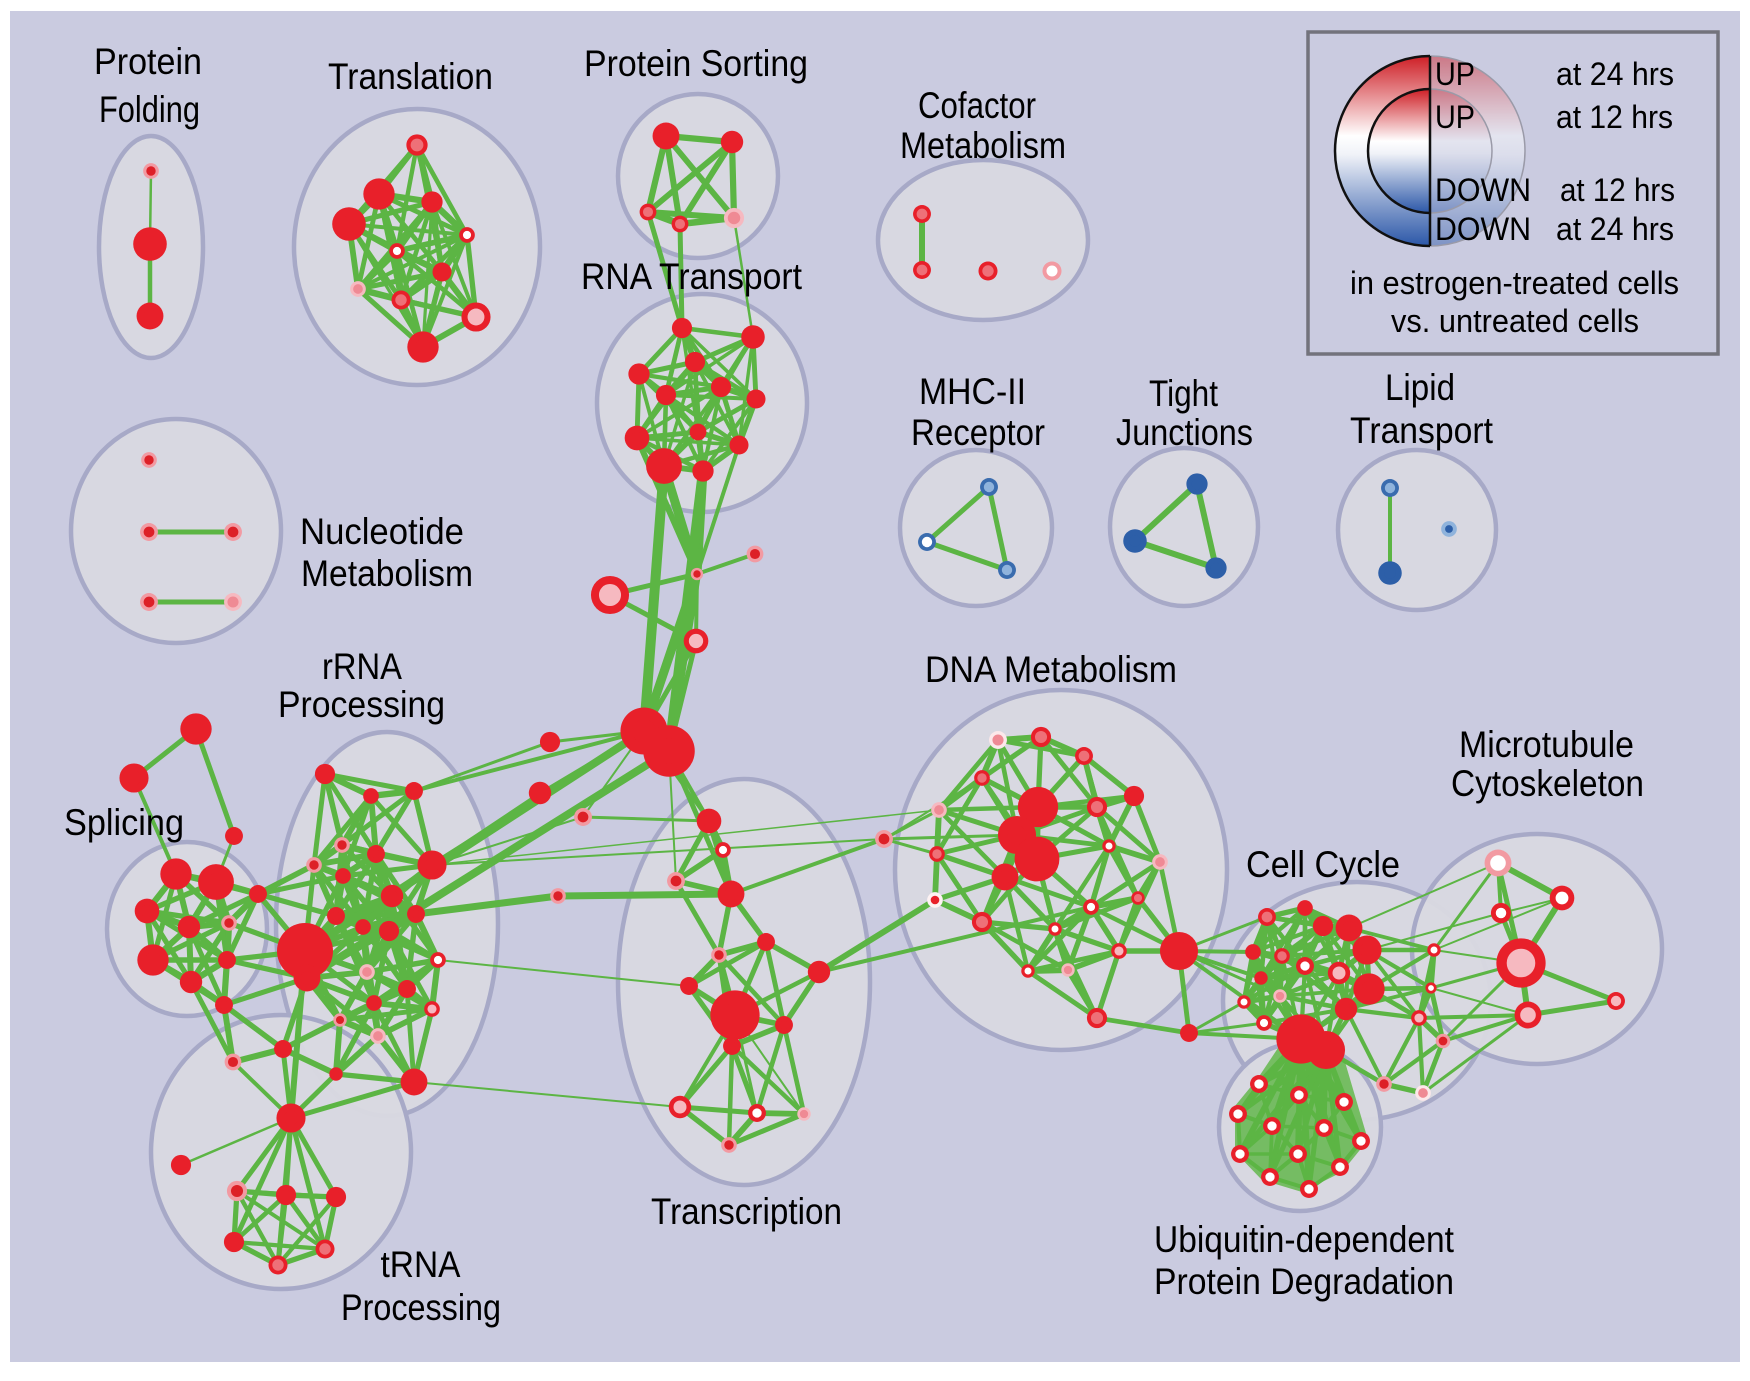 The height and width of the screenshot is (1381, 1750). I want to click on svg-text: rRNA, so click(362, 666).